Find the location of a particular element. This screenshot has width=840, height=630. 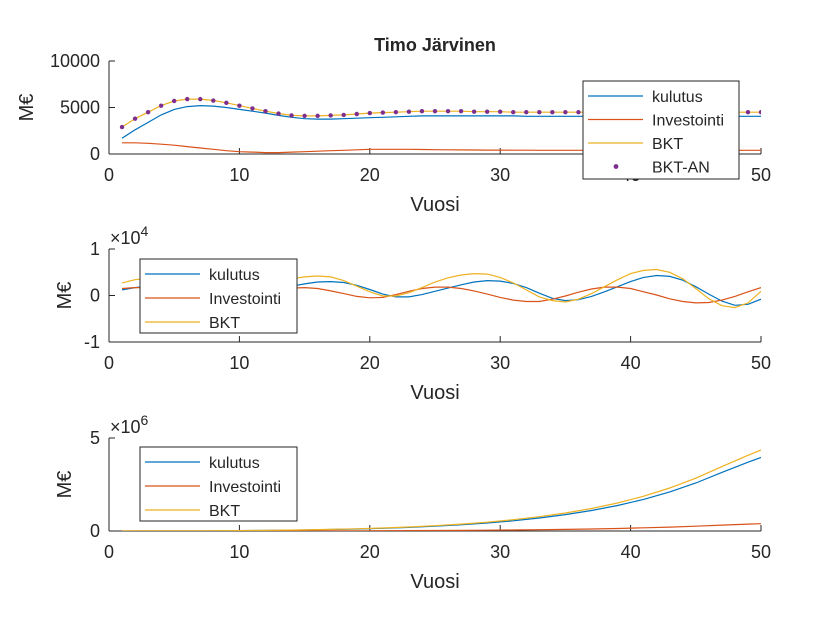

y-tick-label: 1 is located at coordinates (95, 249).